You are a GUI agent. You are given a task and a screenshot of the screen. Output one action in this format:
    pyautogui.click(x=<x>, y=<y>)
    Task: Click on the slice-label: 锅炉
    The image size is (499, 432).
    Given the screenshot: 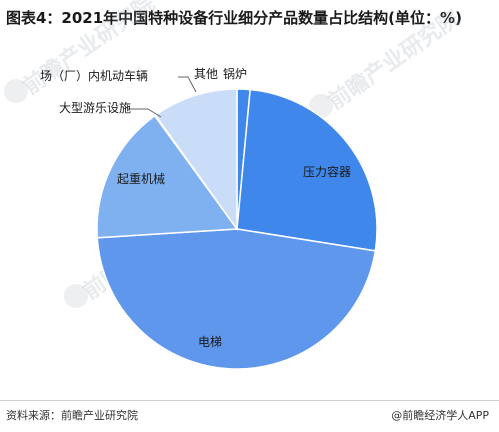 What is the action you would take?
    pyautogui.click(x=235, y=73)
    